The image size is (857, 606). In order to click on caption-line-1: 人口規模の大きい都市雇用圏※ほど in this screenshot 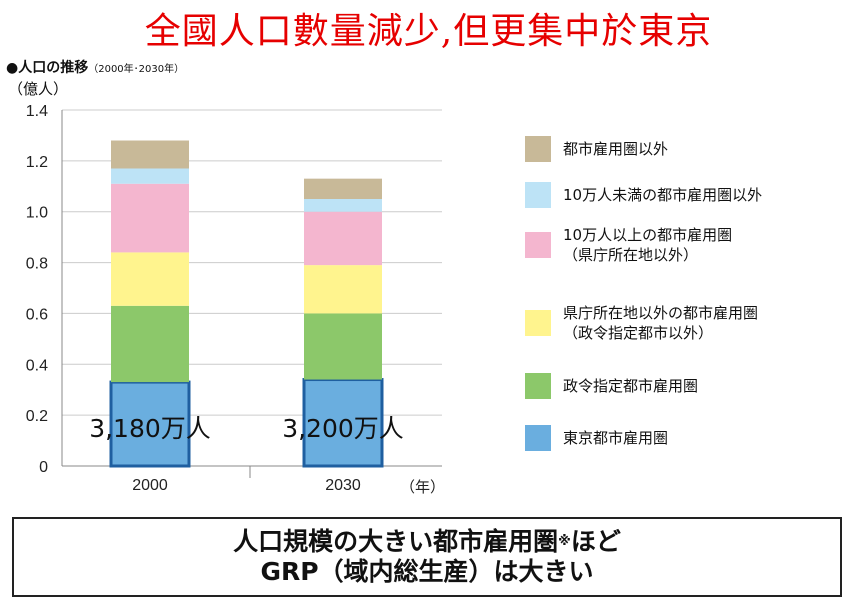, I will do `click(427, 542)`.